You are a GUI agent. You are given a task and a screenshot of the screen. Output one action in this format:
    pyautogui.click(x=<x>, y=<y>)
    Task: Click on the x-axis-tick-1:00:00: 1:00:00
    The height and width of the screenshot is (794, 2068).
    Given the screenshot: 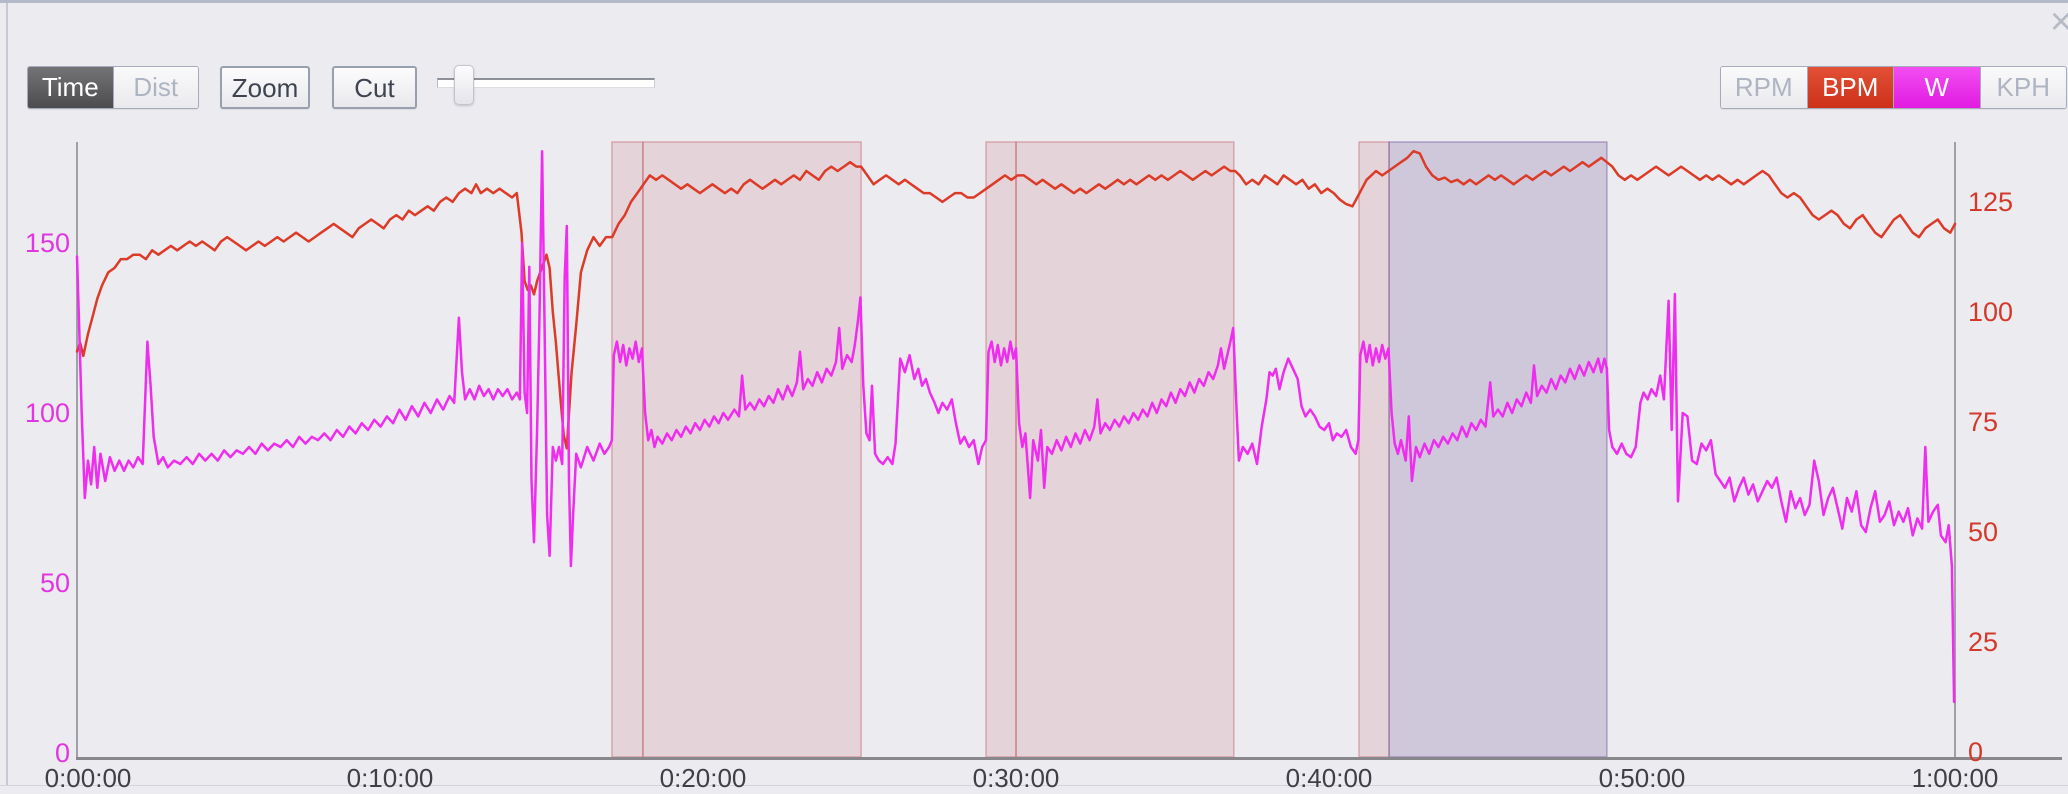 What is the action you would take?
    pyautogui.click(x=1955, y=778)
    